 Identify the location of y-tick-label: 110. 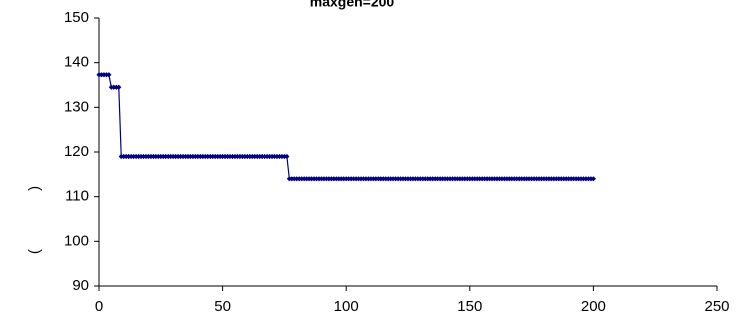
(77, 196).